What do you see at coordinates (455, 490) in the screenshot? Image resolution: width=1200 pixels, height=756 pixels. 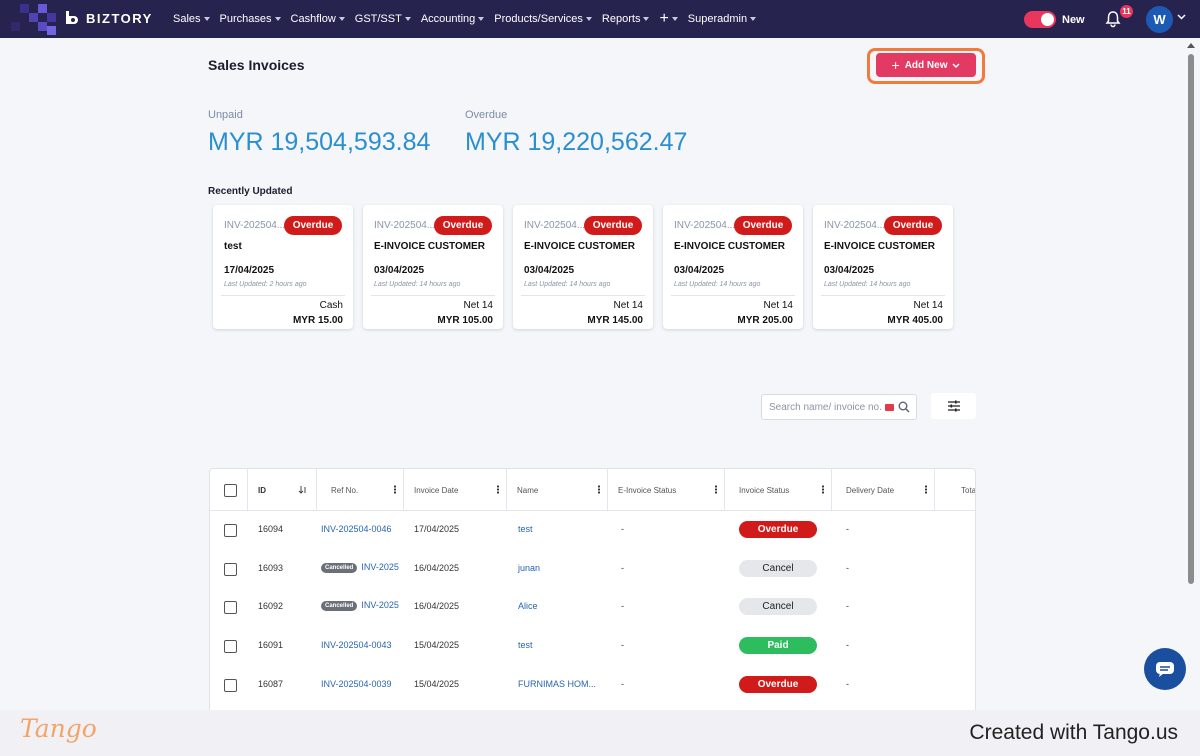 I see `header-invoice-date: Invoice Date` at bounding box center [455, 490].